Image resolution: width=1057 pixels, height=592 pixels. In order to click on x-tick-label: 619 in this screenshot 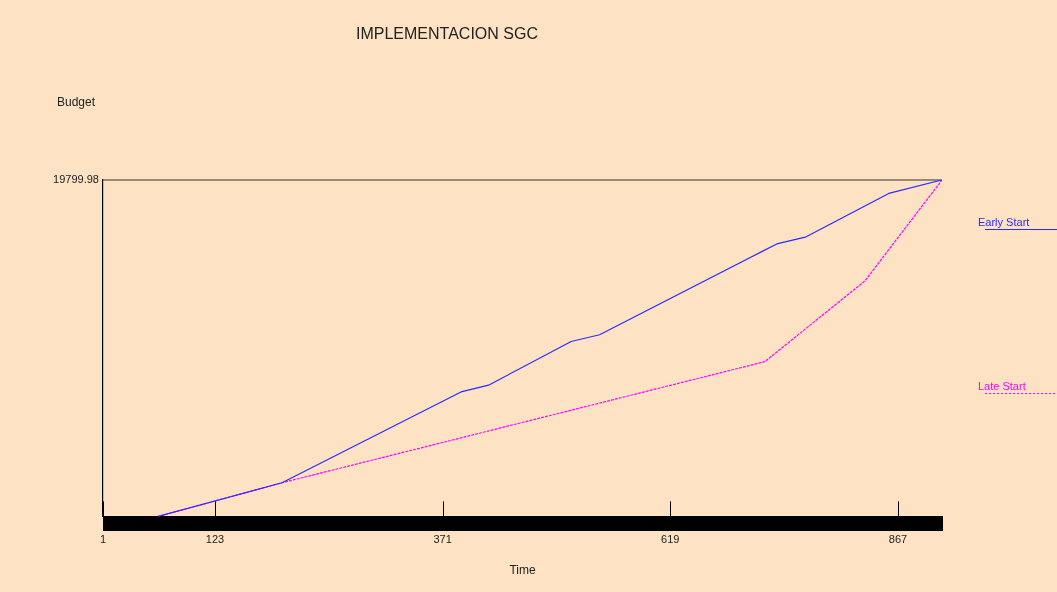, I will do `click(670, 539)`.